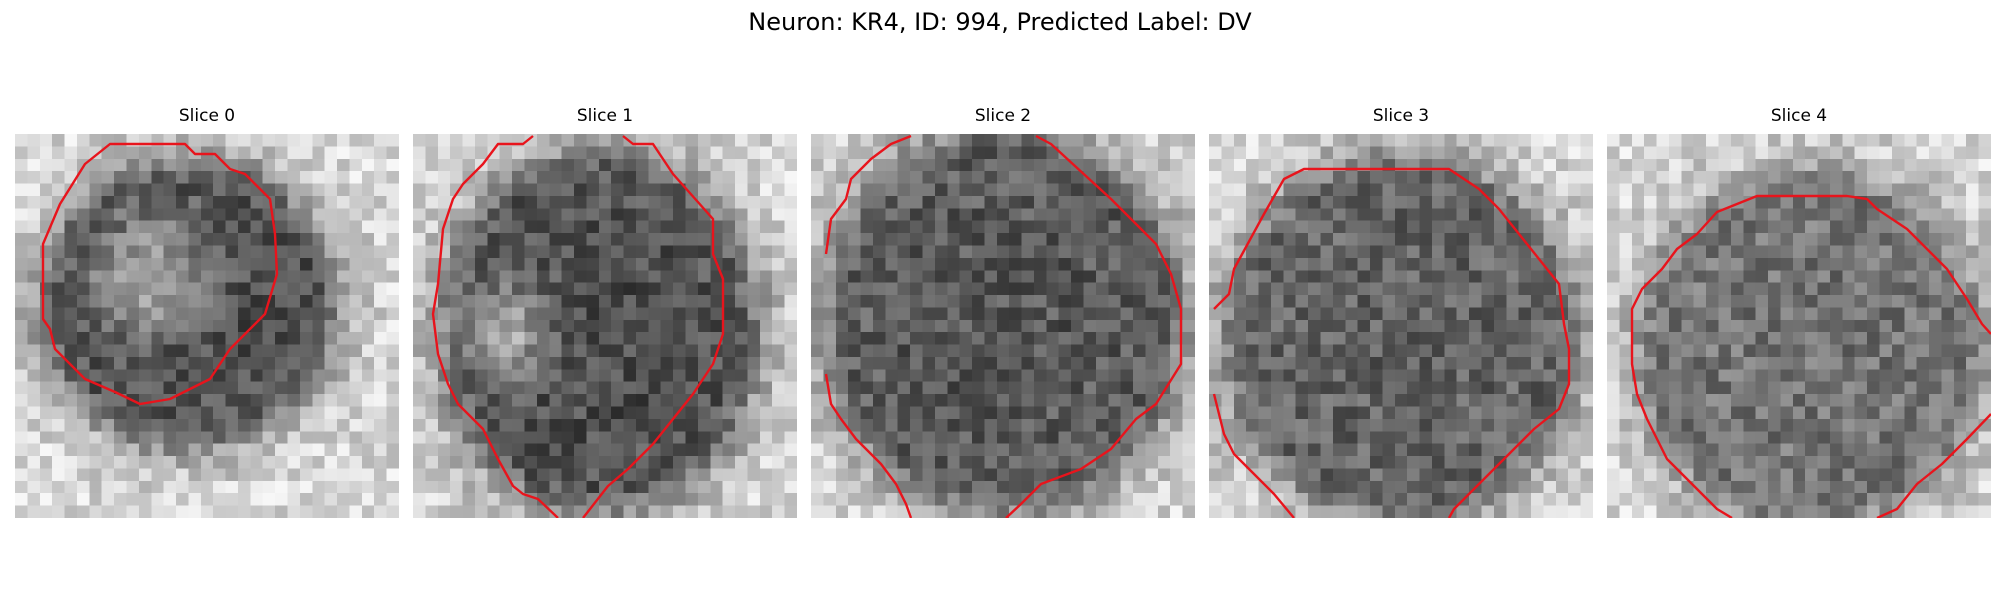 The width and height of the screenshot is (2000, 600). I want to click on slice-panel-4: Slice 4, so click(1799, 313).